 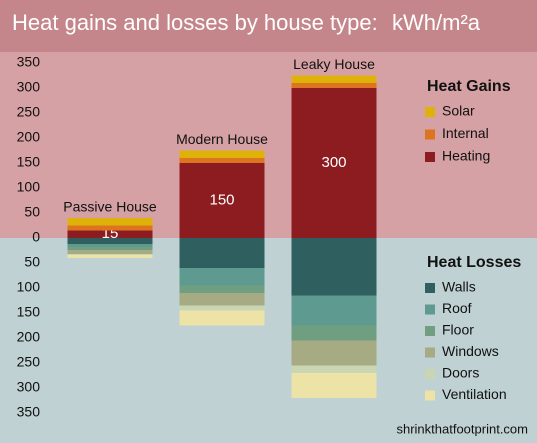 What do you see at coordinates (222, 139) in the screenshot?
I see `category-label: Modern House` at bounding box center [222, 139].